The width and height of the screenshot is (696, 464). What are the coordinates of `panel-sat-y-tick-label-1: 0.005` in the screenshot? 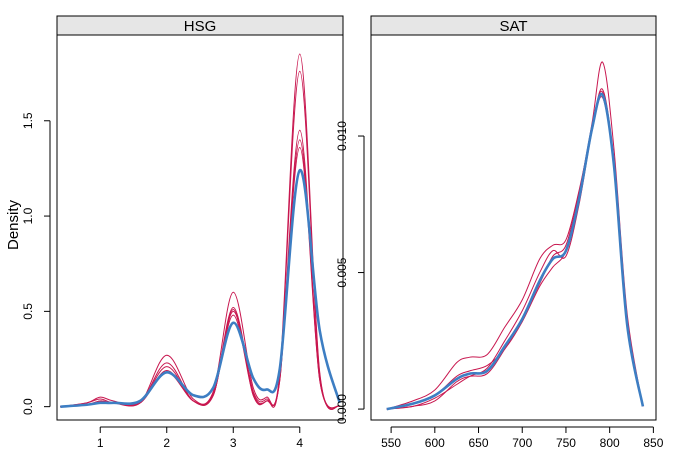 It's located at (342, 272).